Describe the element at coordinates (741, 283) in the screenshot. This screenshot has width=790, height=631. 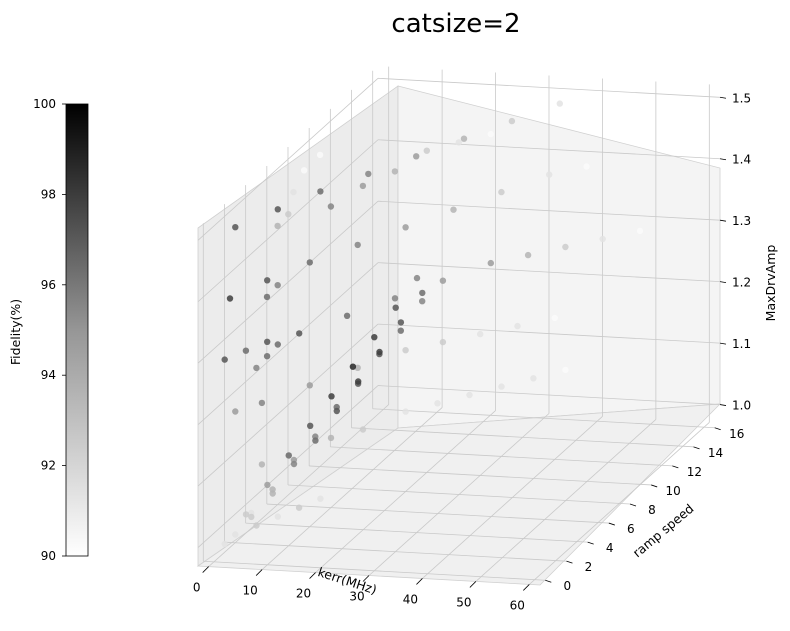
I see `z-tick-label: 1.2` at that location.